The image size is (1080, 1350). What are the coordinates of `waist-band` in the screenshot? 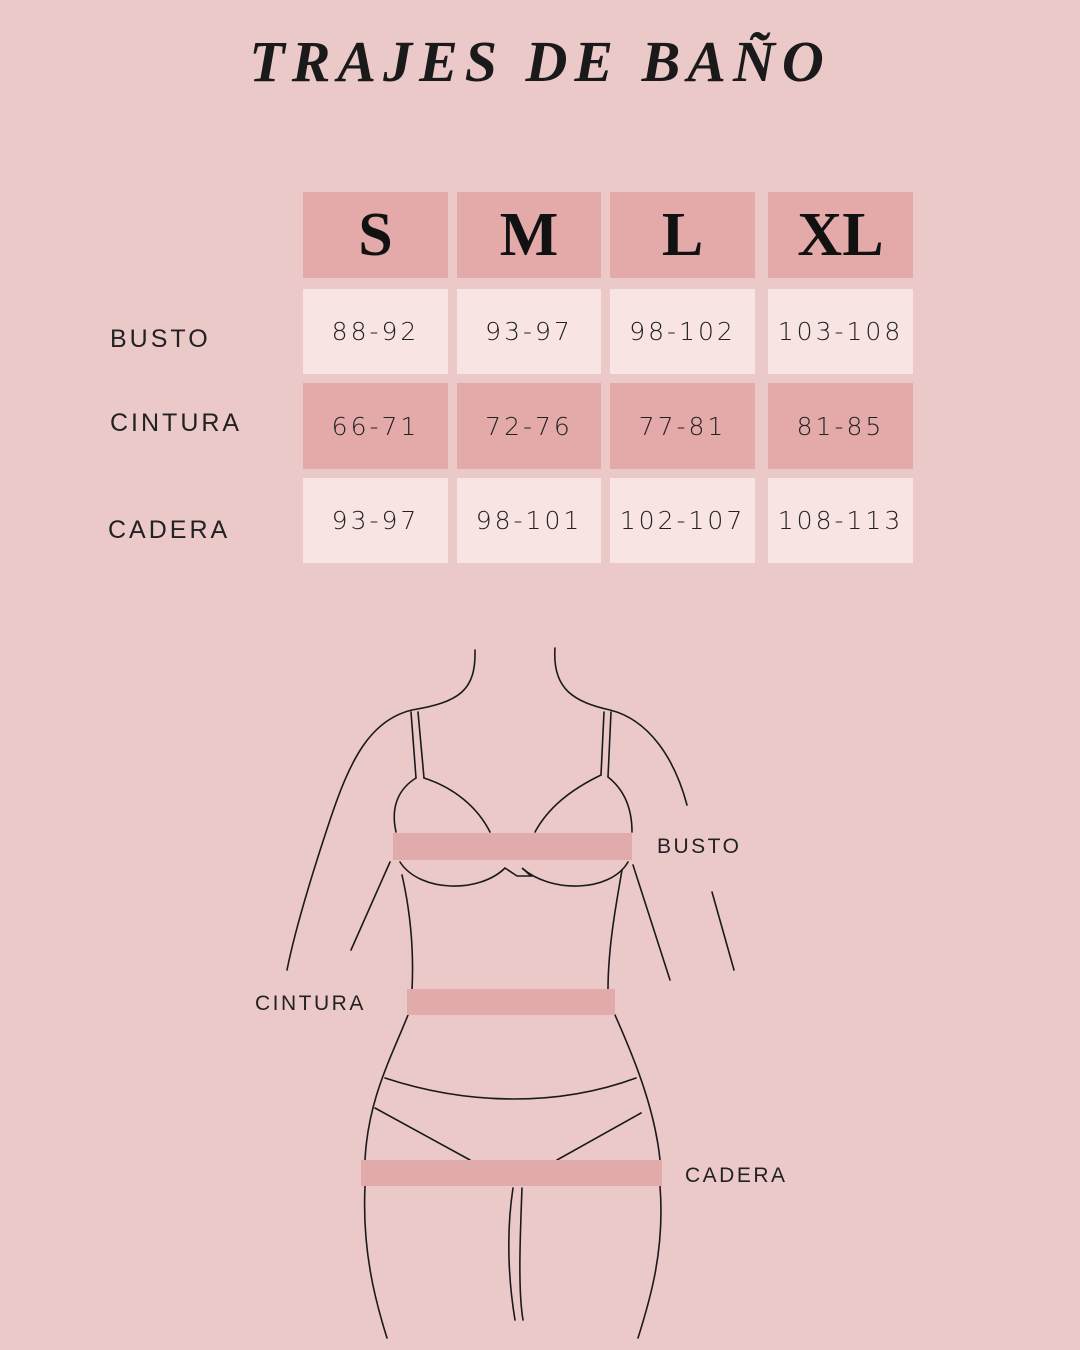 It's located at (511, 1002).